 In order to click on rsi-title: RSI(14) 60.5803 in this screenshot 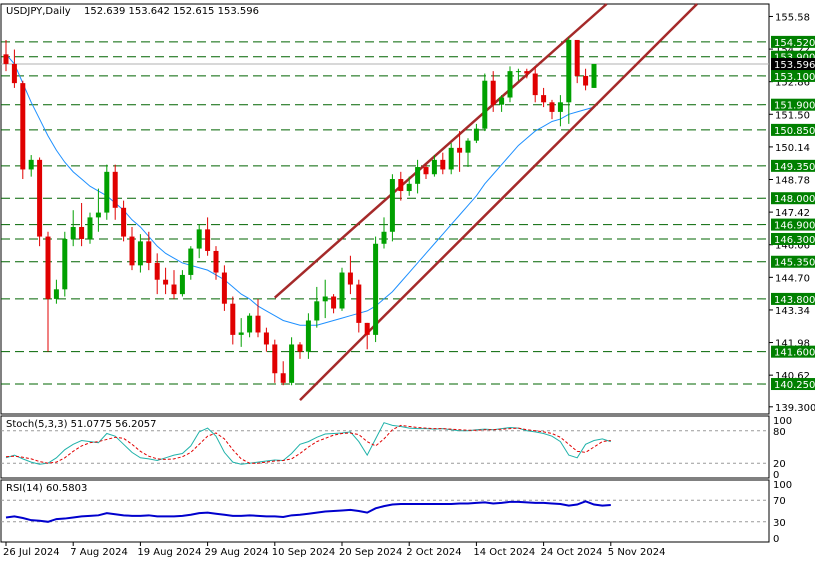, I will do `click(46, 488)`.